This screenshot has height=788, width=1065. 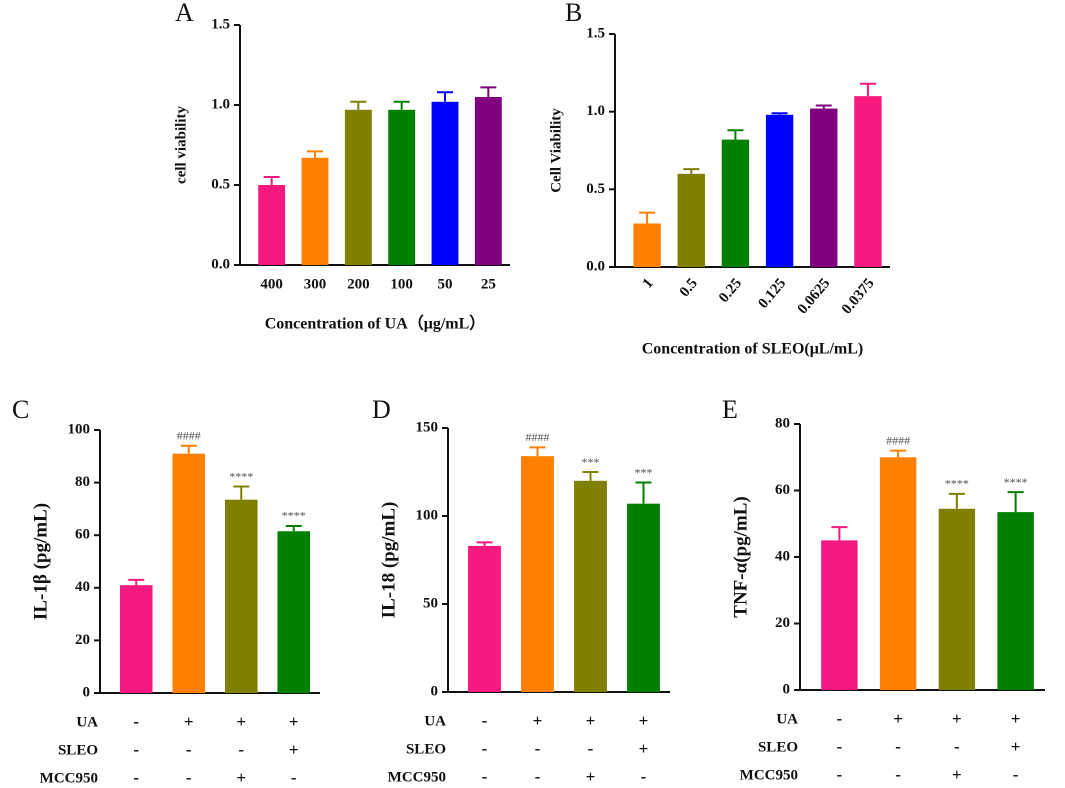 What do you see at coordinates (184, 13) in the screenshot?
I see `panel-label: A` at bounding box center [184, 13].